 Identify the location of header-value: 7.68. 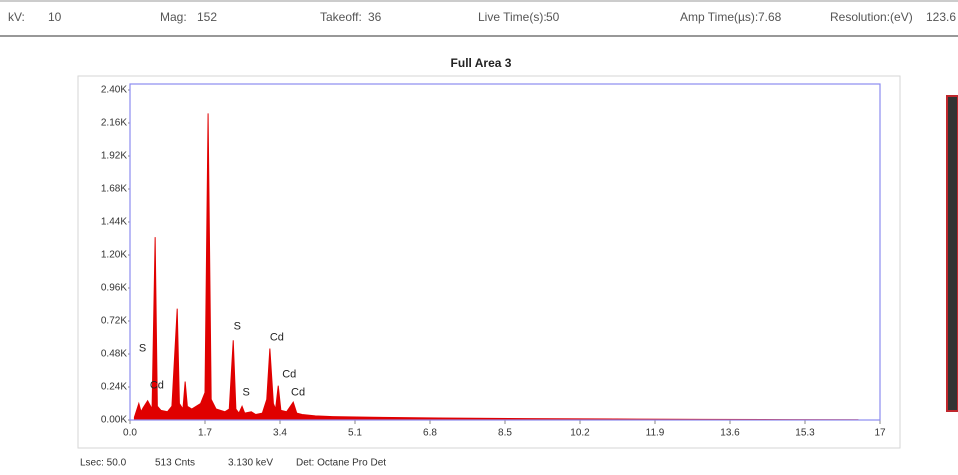
(770, 17).